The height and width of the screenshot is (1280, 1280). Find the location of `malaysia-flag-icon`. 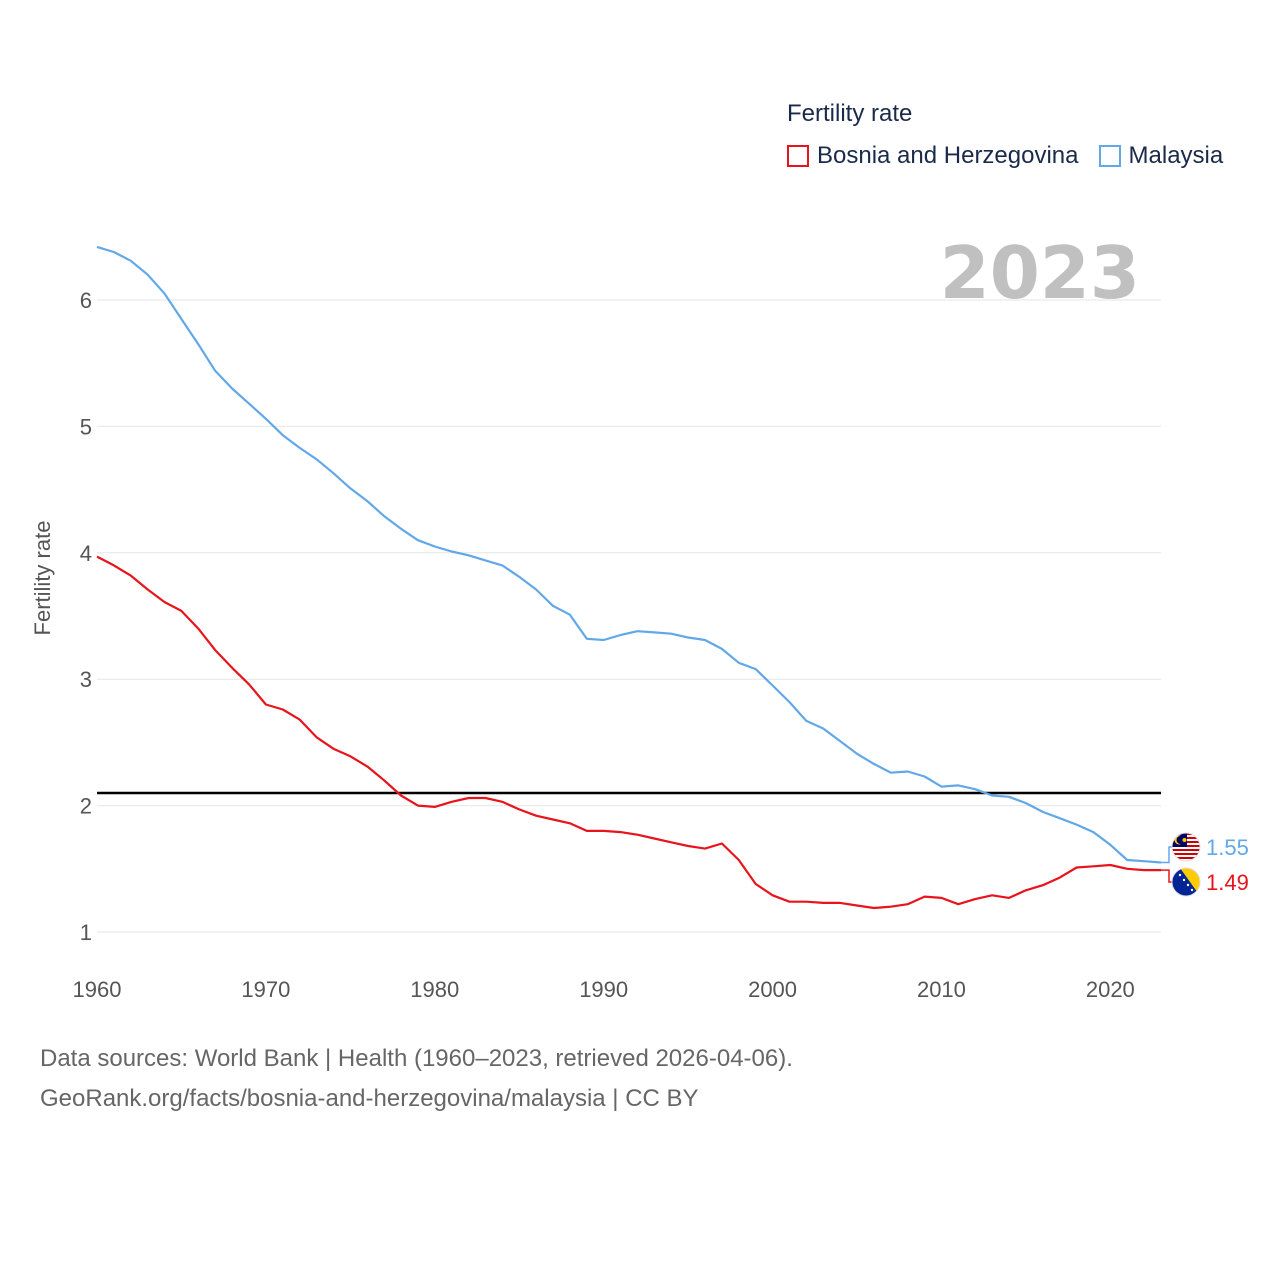

malaysia-flag-icon is located at coordinates (1186, 847).